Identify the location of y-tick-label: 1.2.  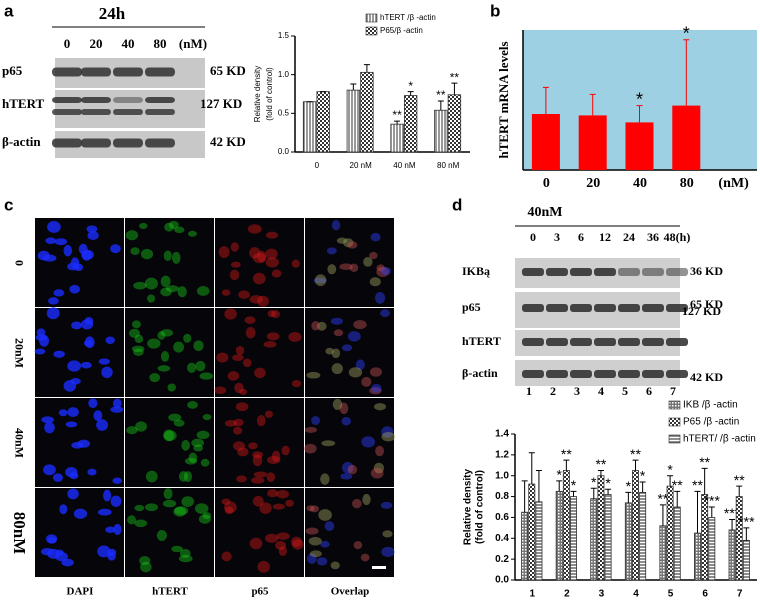
(502, 454).